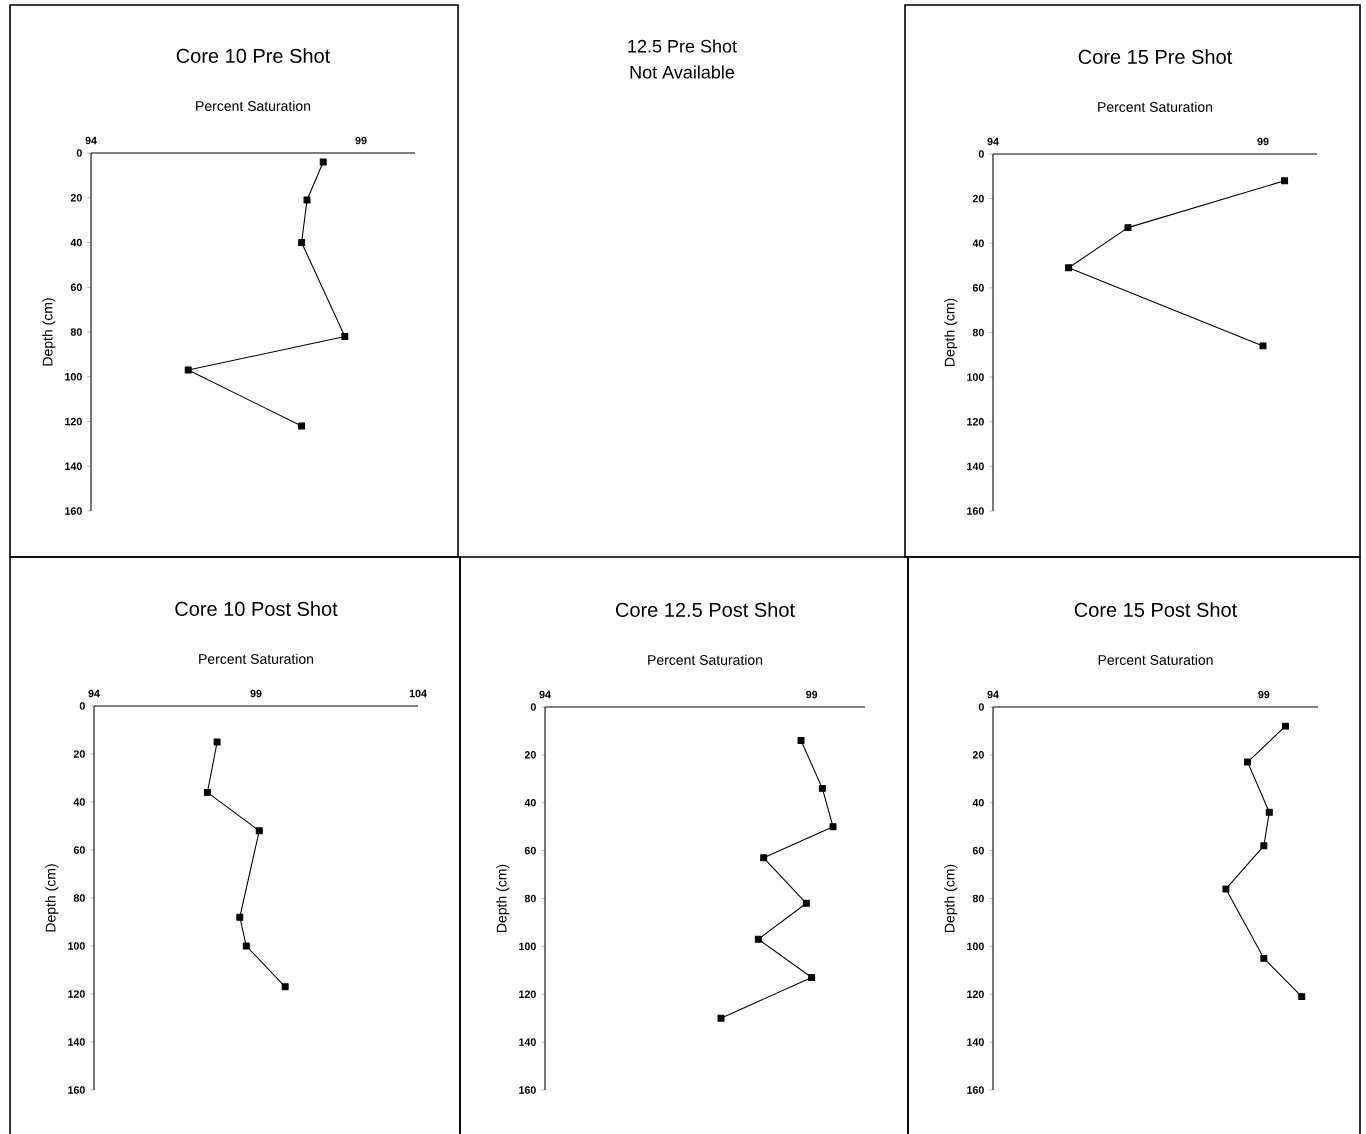 This screenshot has width=1366, height=1134. What do you see at coordinates (682, 46) in the screenshot?
I see `text: 12.5 Pre Shot` at bounding box center [682, 46].